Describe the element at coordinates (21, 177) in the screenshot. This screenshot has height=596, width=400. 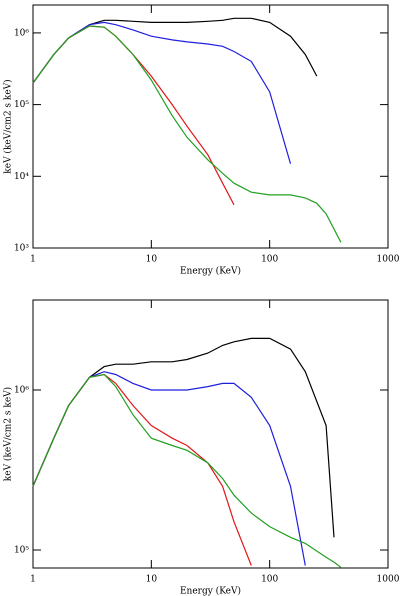
I see `y-tick-label: 10⁴` at that location.